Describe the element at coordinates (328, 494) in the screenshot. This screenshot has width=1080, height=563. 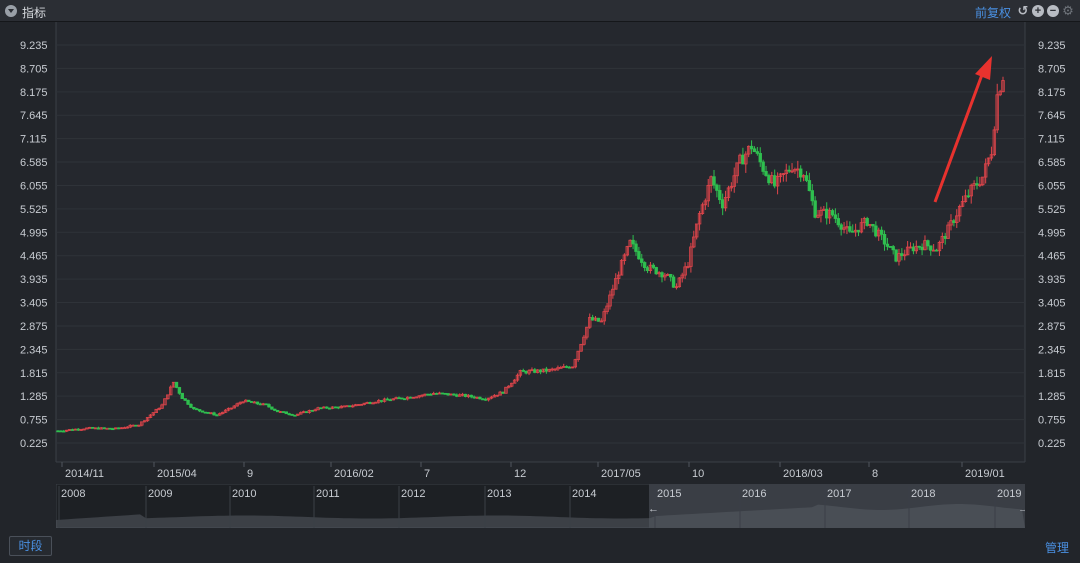
I see `navigator-year-label: 2011` at that location.